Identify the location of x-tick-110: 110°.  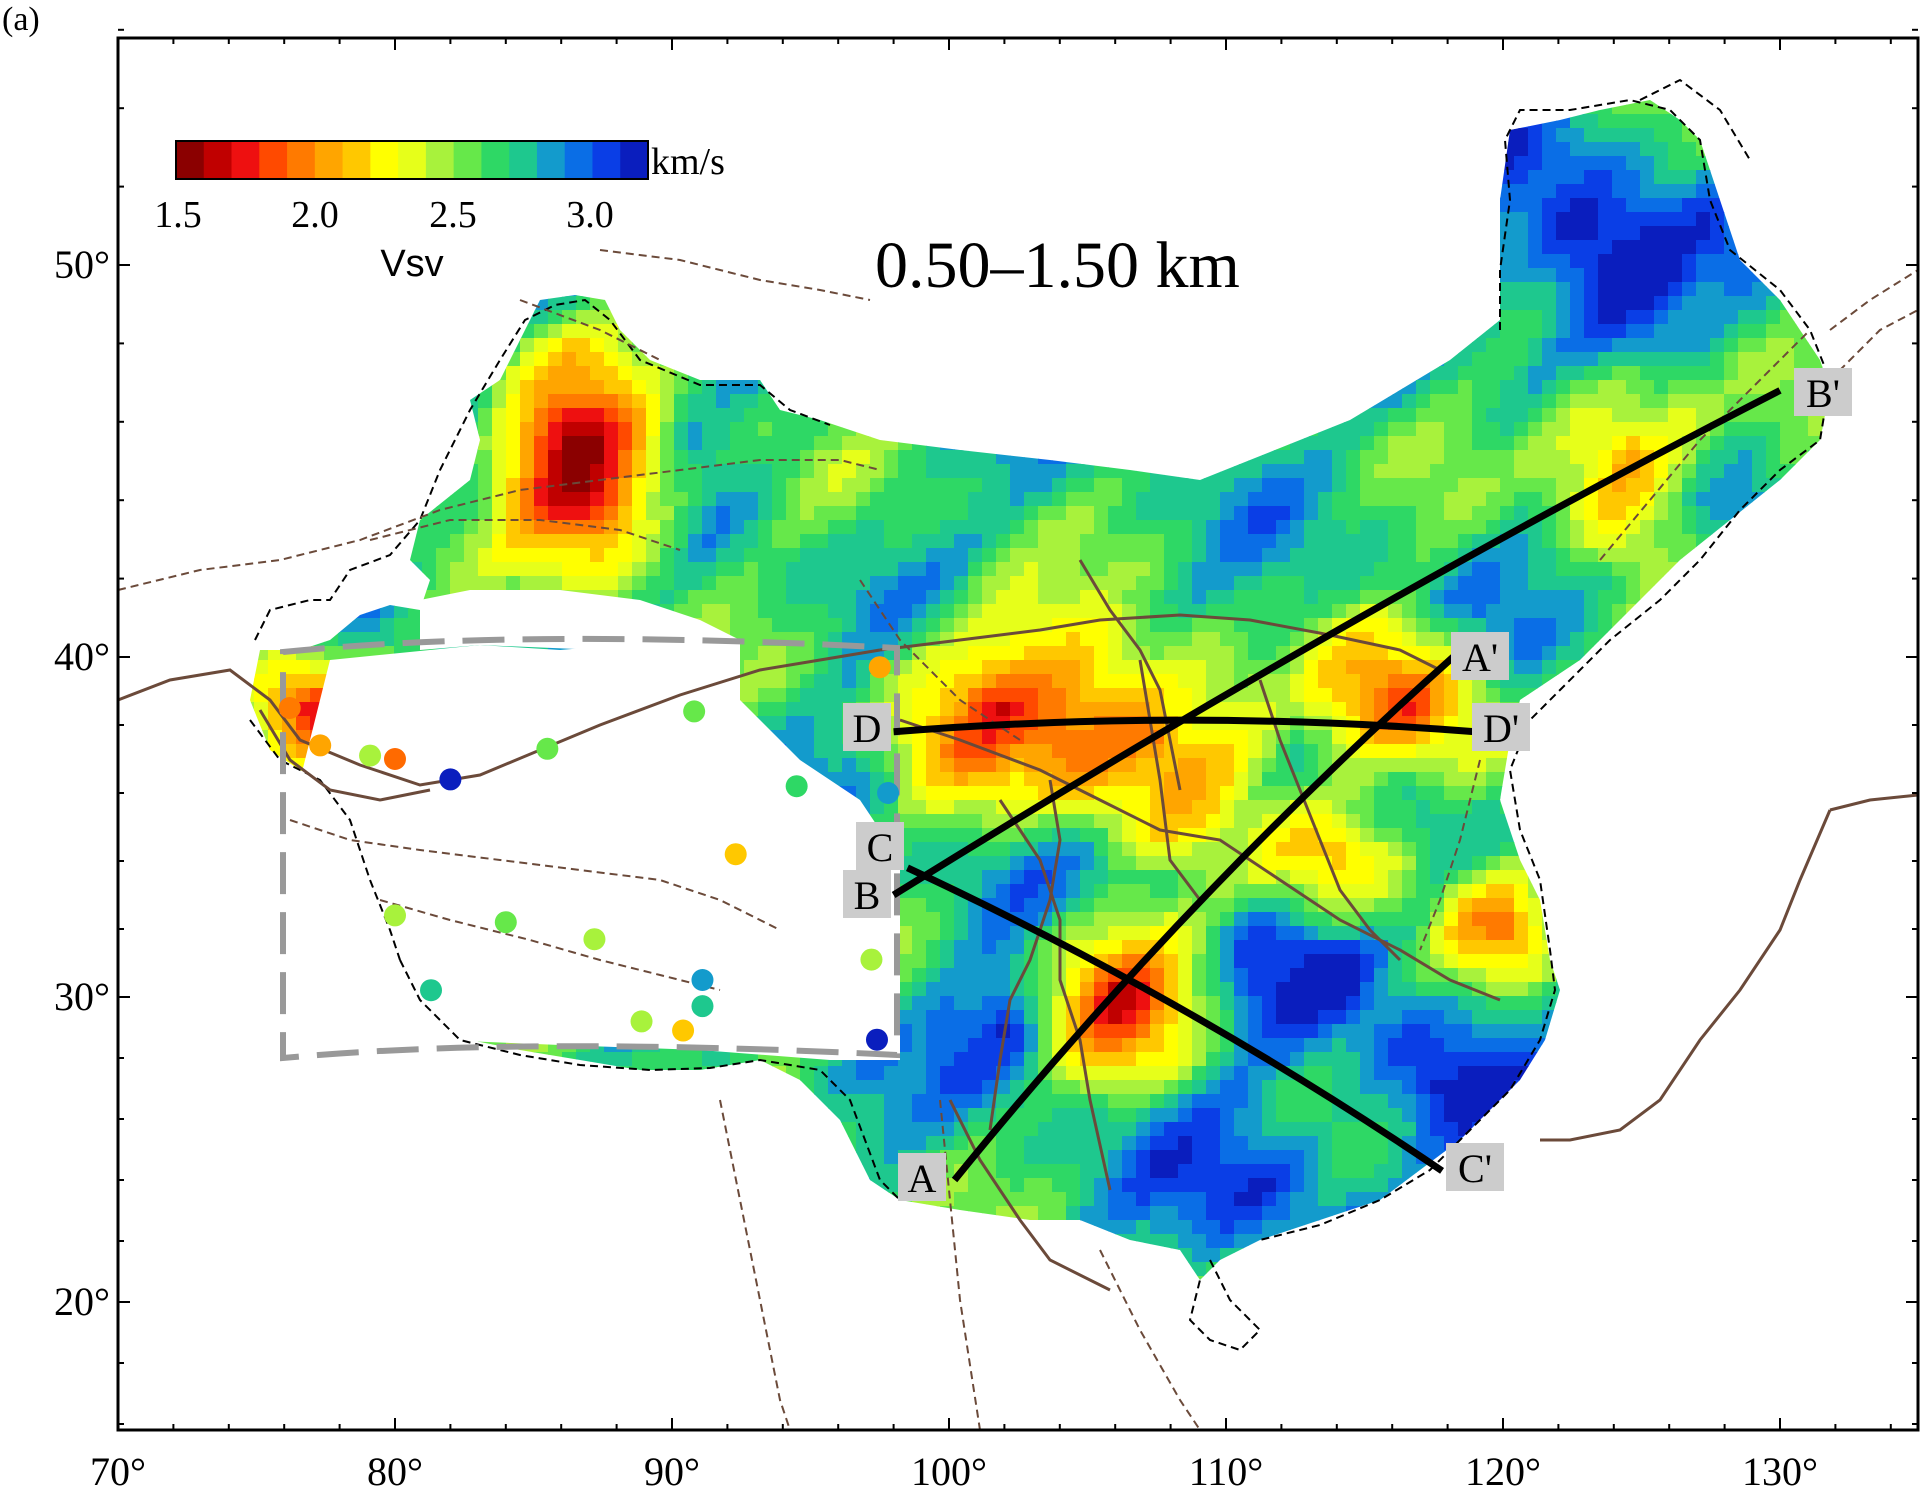
(1226, 1471).